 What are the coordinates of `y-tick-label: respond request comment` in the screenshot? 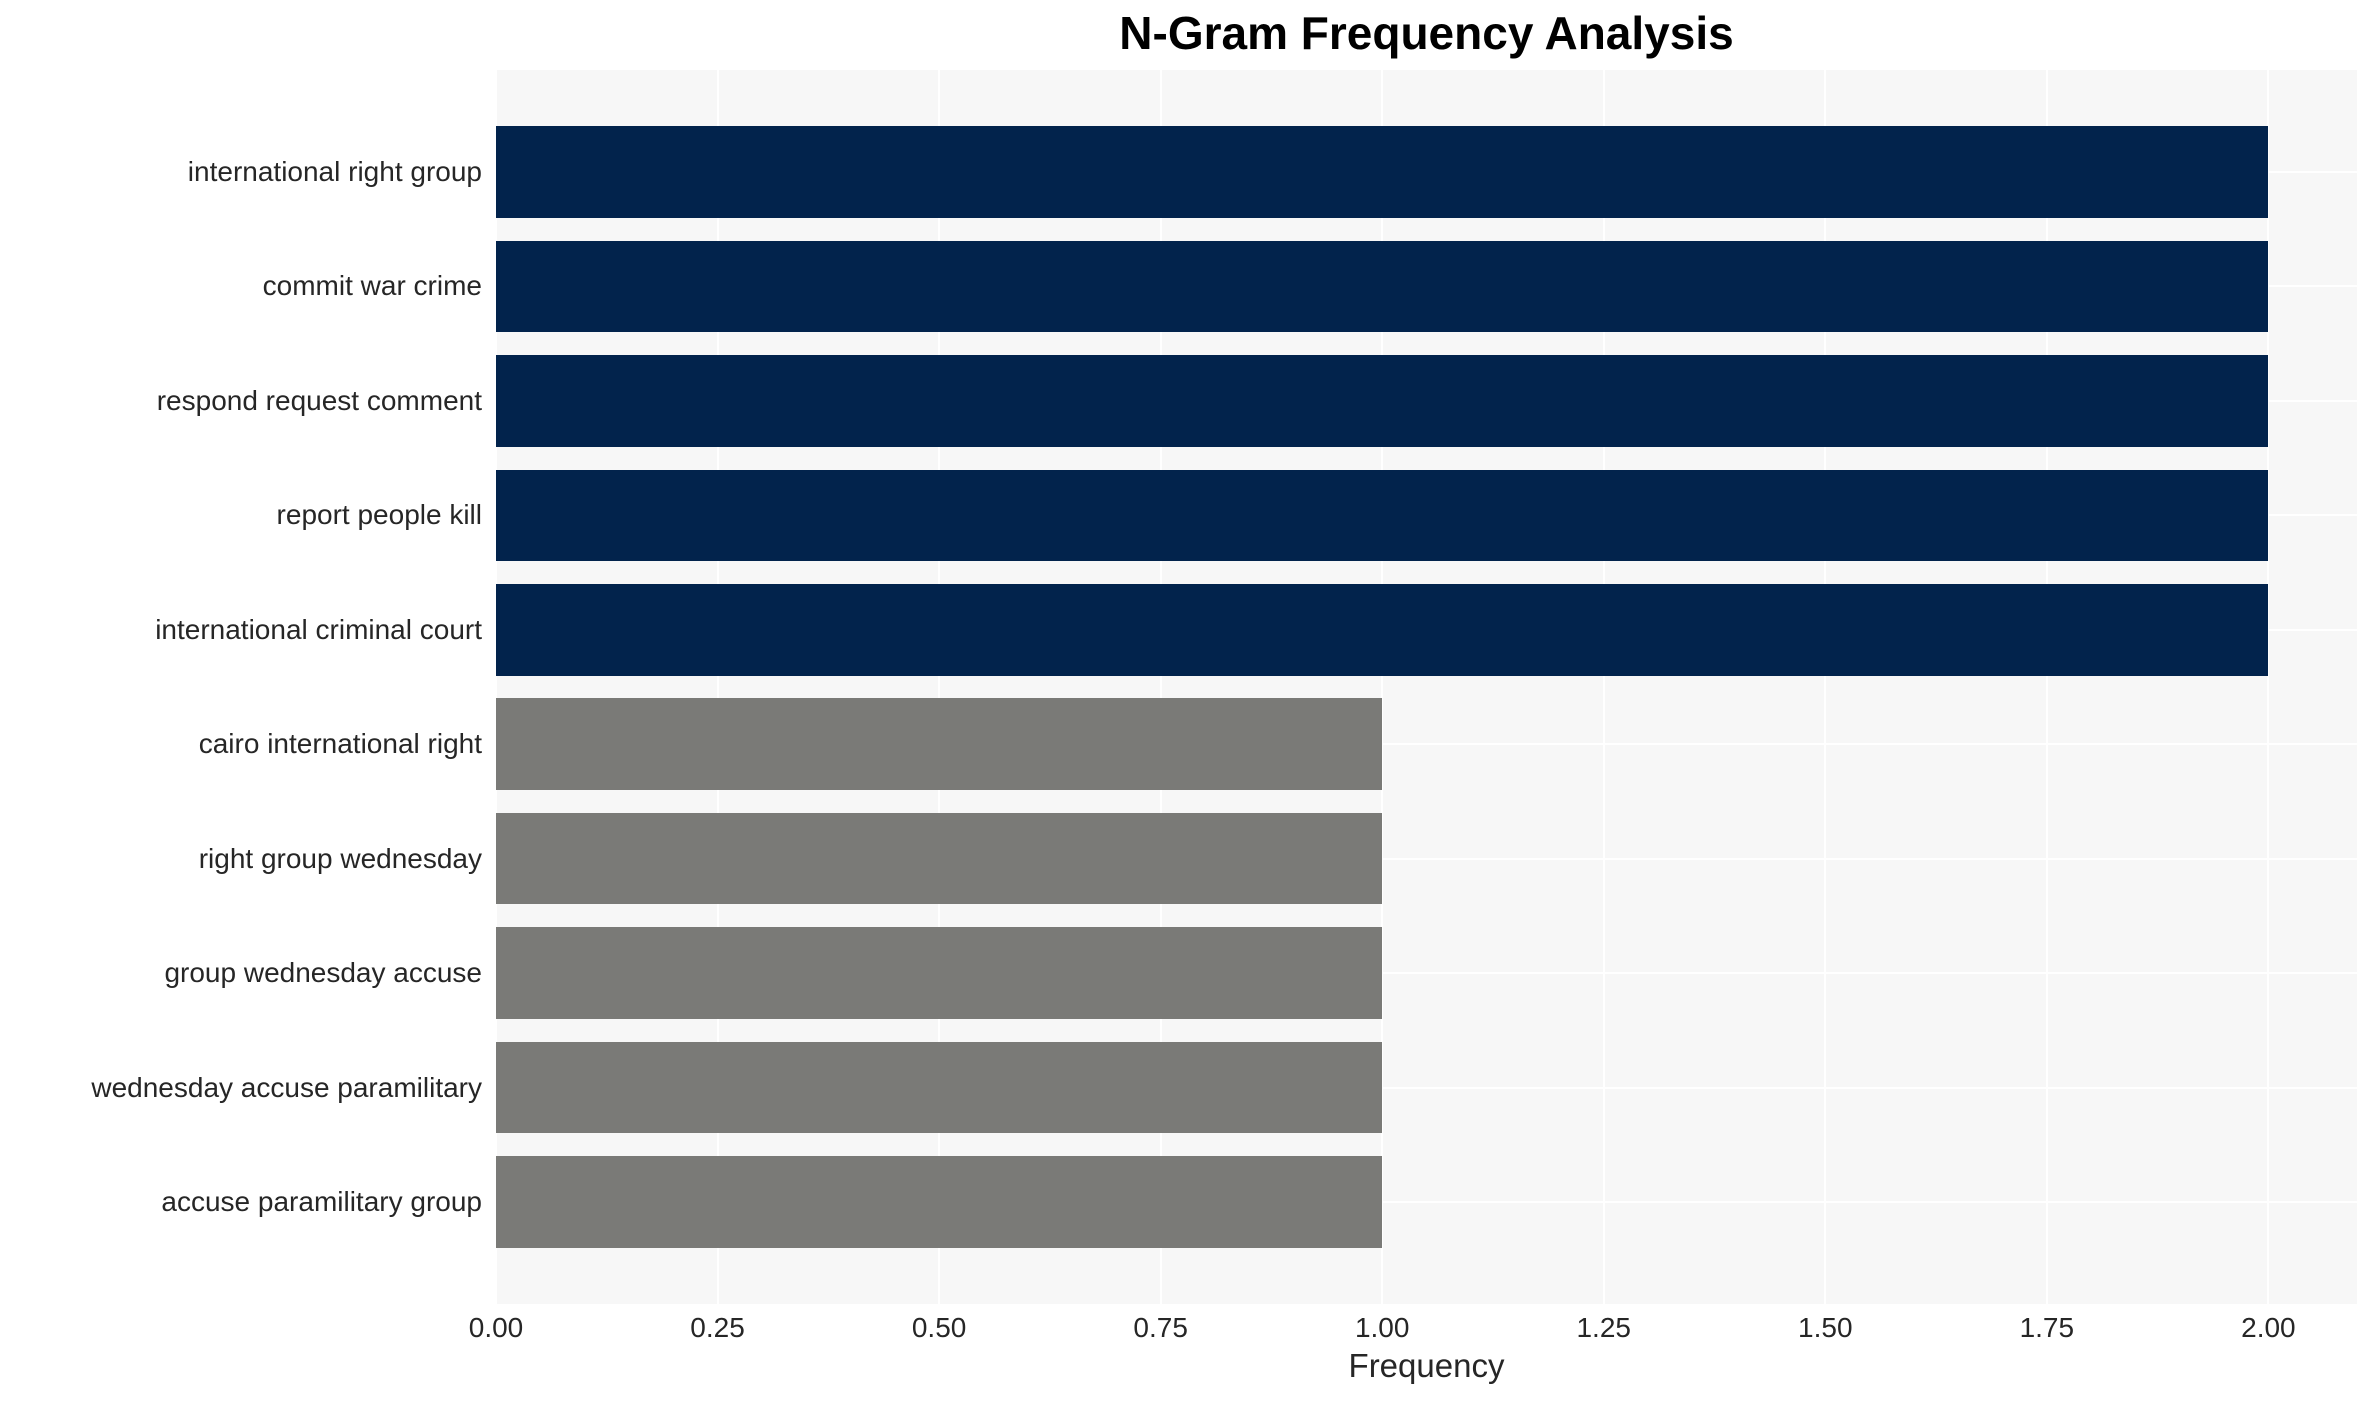 It's located at (319, 400).